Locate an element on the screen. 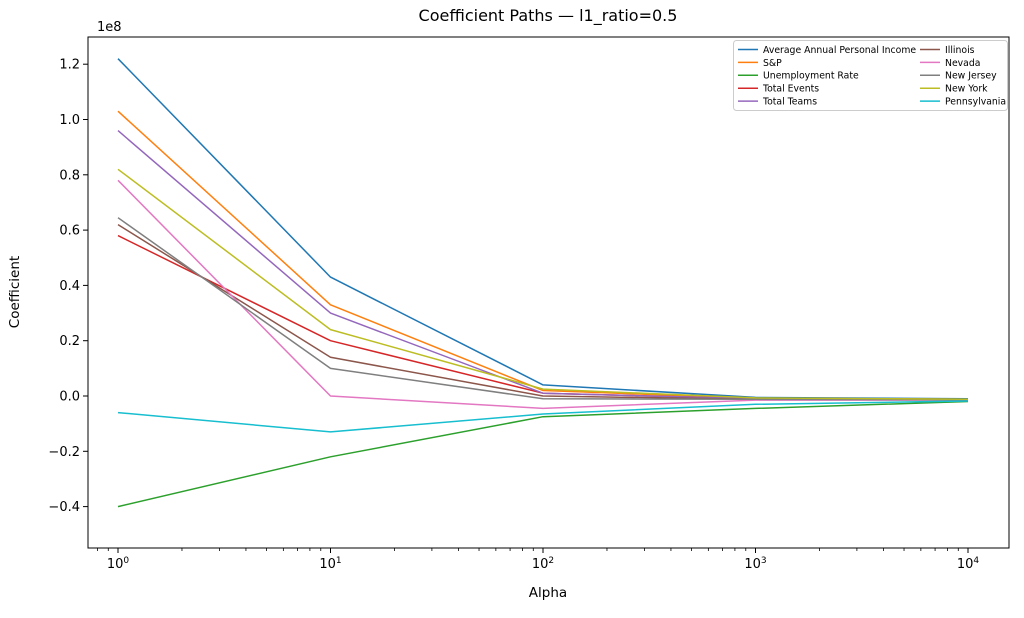  y-tick-label: 1.0 is located at coordinates (69, 120).